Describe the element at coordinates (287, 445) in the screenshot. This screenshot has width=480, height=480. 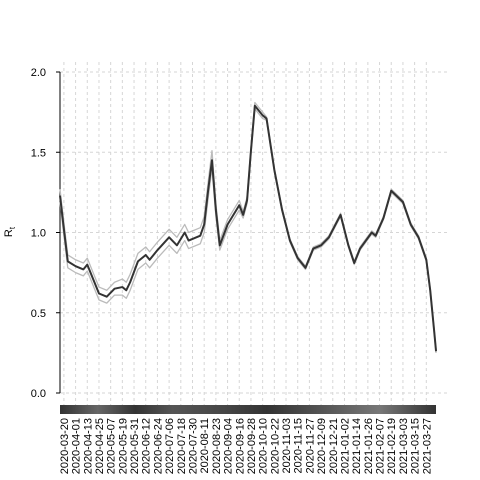
I see `x-tick-label: 2020-11-03` at that location.